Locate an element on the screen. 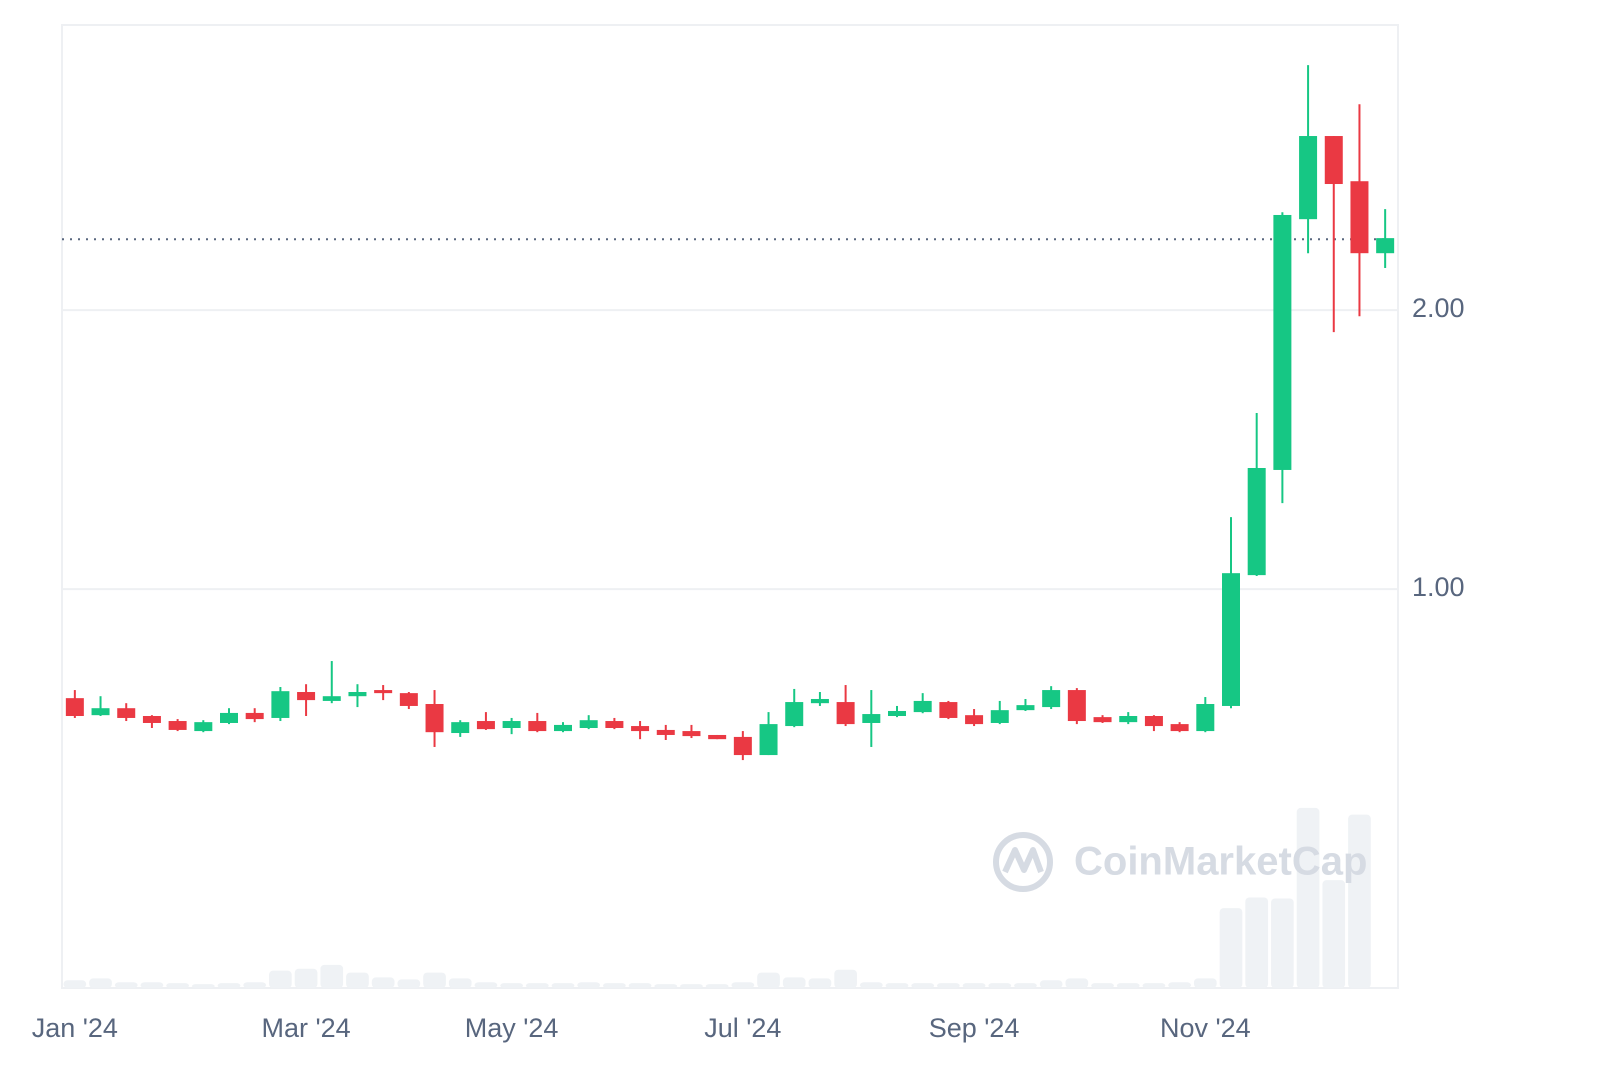 The width and height of the screenshot is (1600, 1067). watermark: CoinMarketCap is located at coordinates (1180, 862).